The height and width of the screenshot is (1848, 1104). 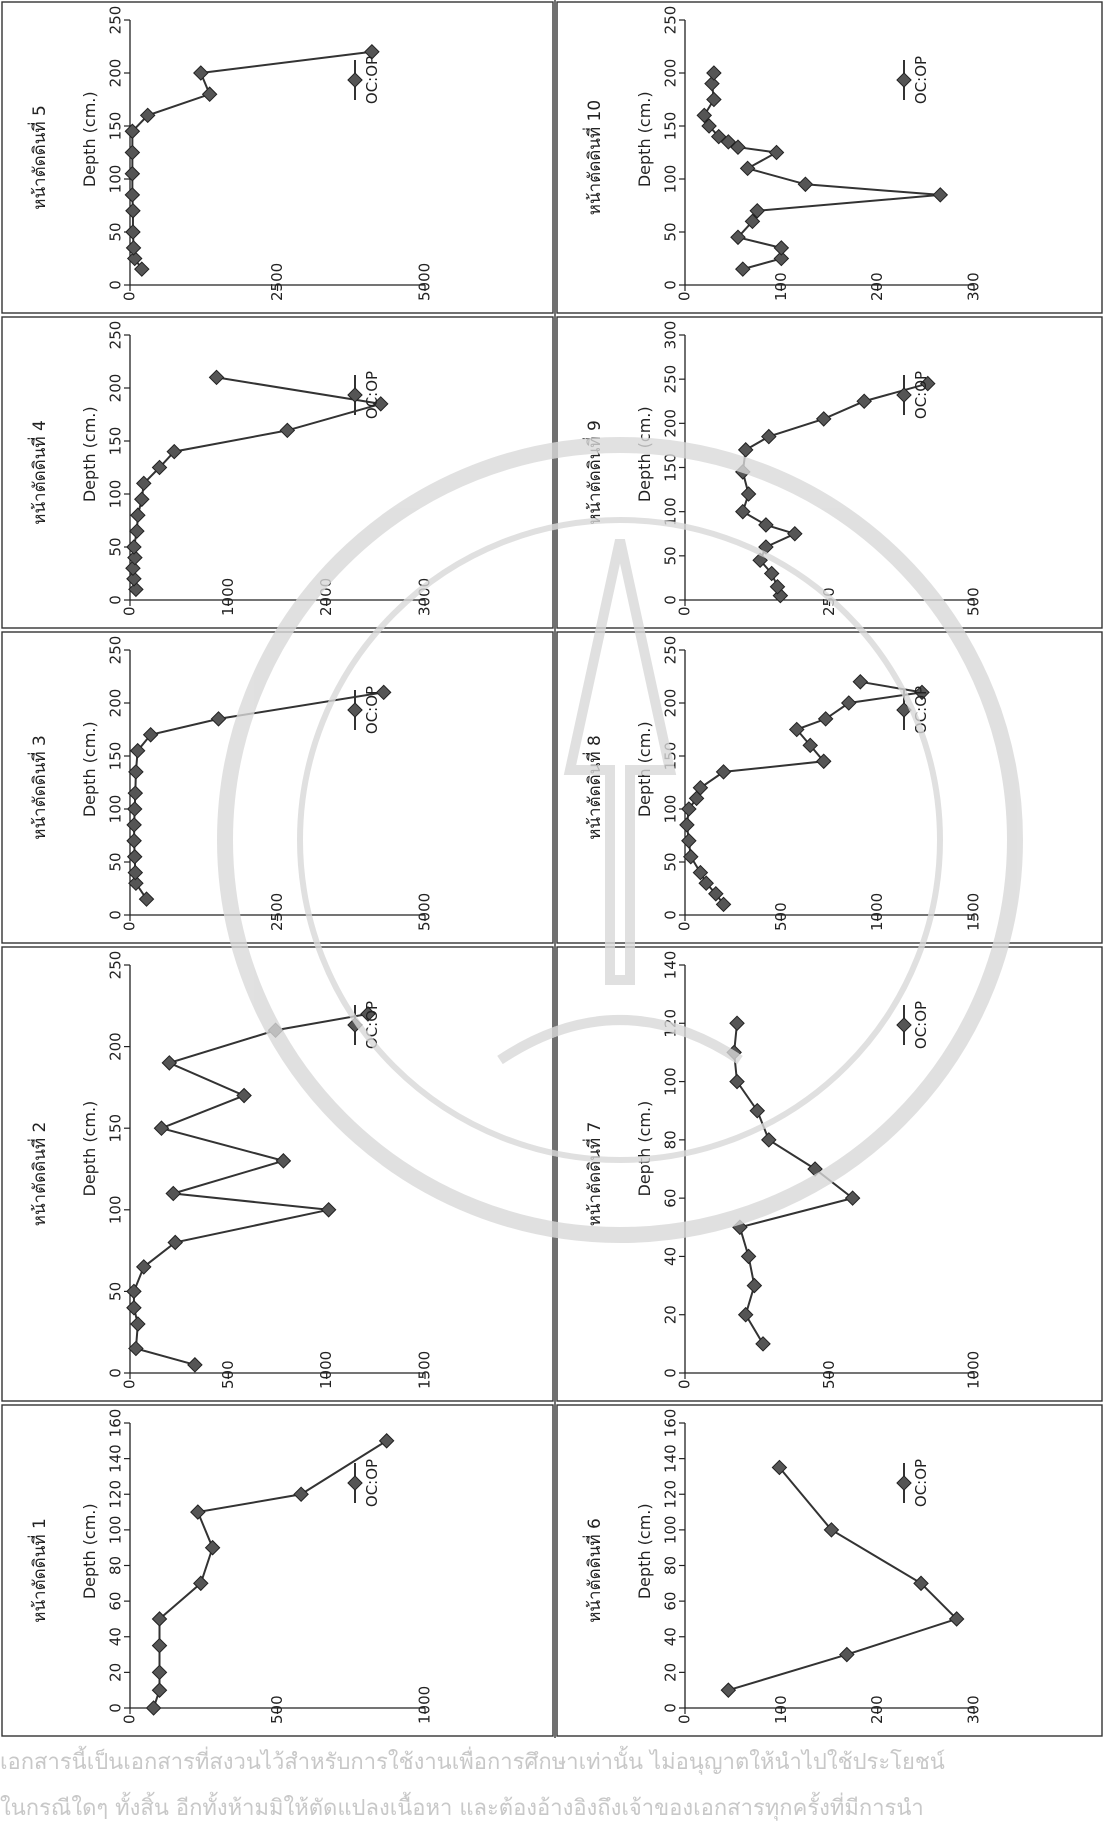 What do you see at coordinates (425, 1370) in the screenshot?
I see `value-tick-label: 1500` at bounding box center [425, 1370].